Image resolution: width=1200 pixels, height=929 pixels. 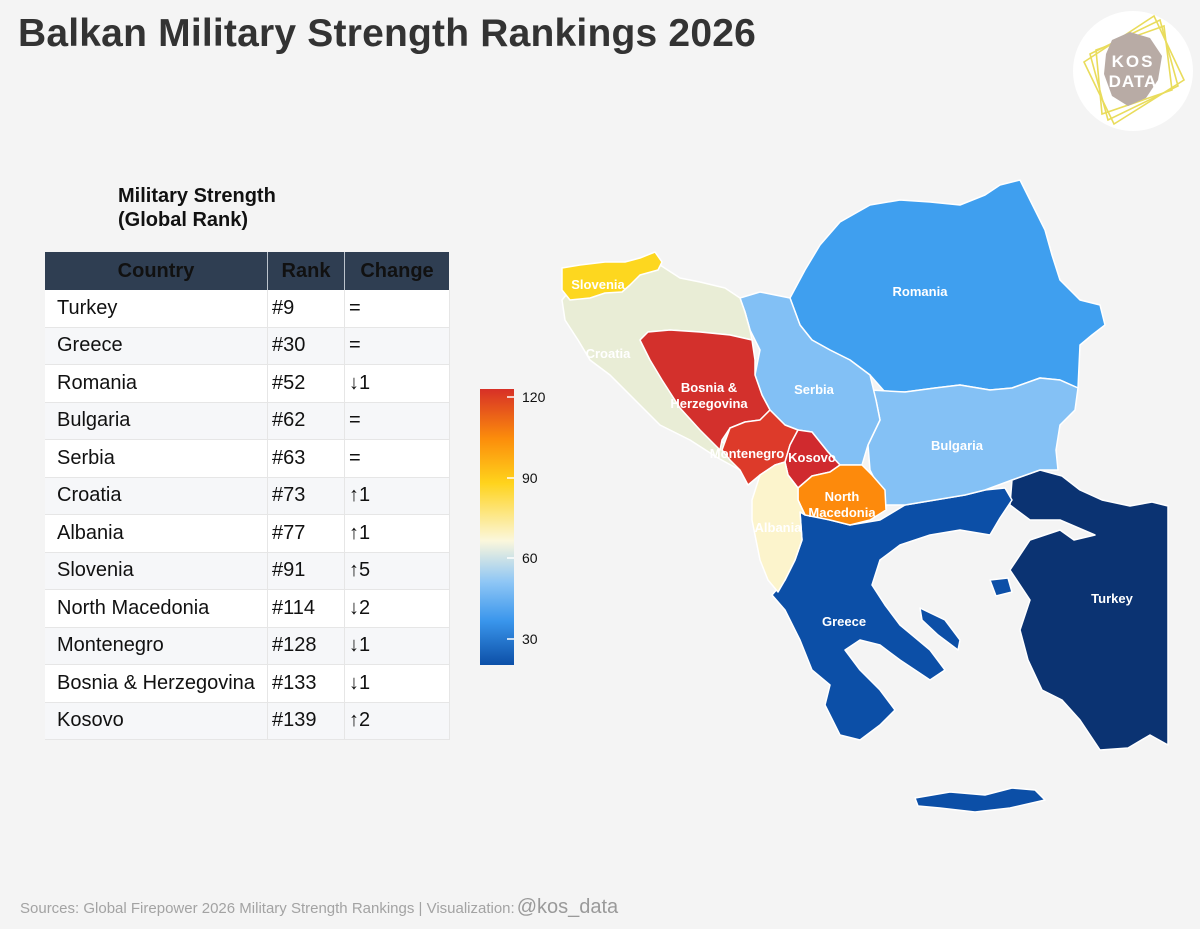 I want to click on country-albania, so click(x=778, y=527).